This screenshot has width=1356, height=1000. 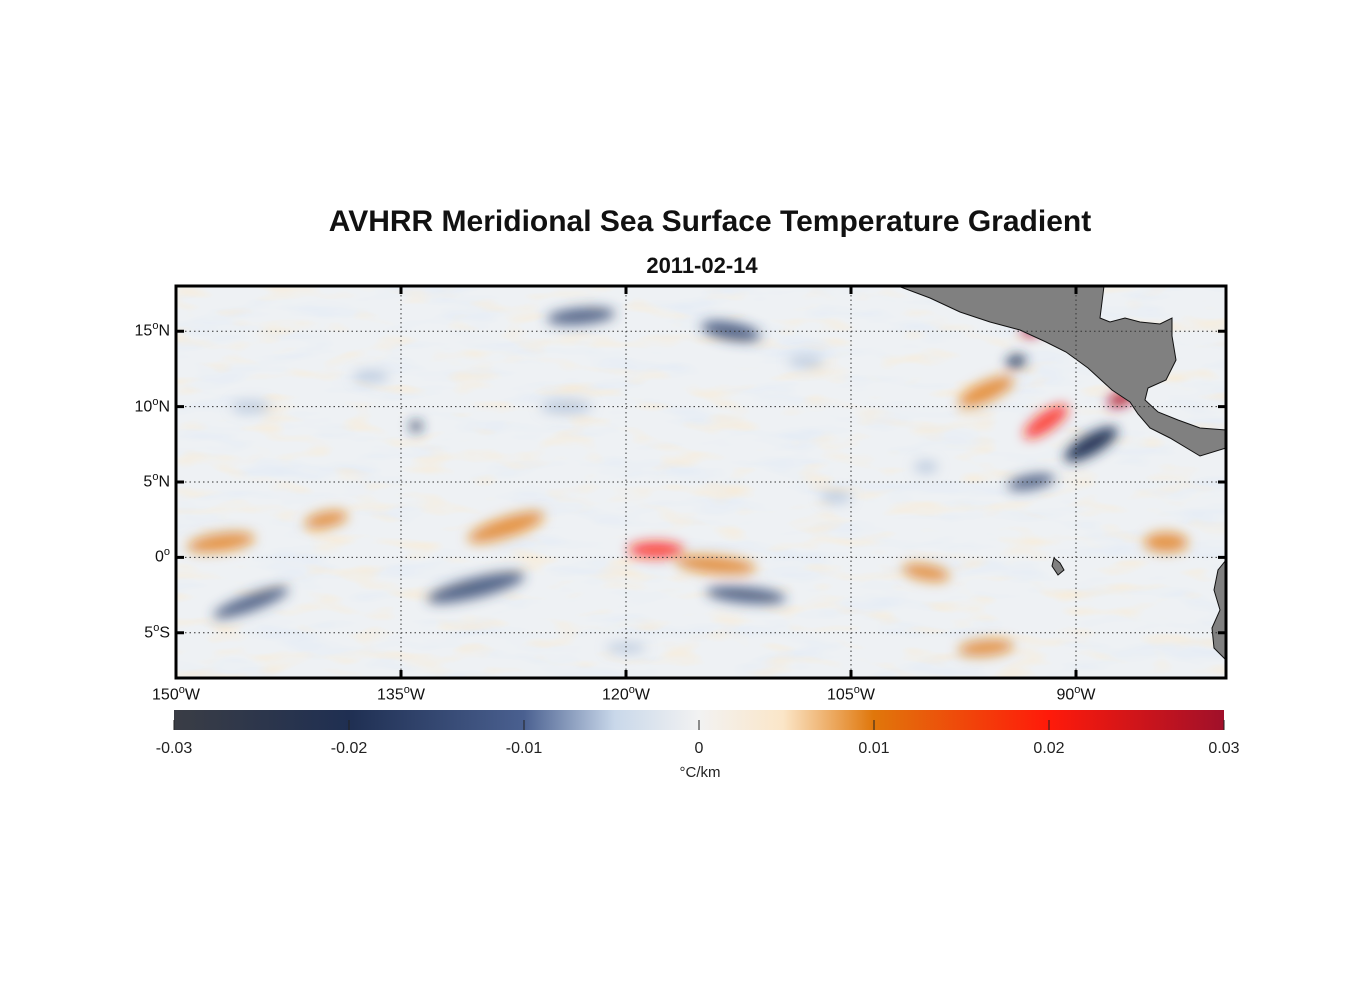 I want to click on lat-label: 10oN, so click(x=152, y=405).